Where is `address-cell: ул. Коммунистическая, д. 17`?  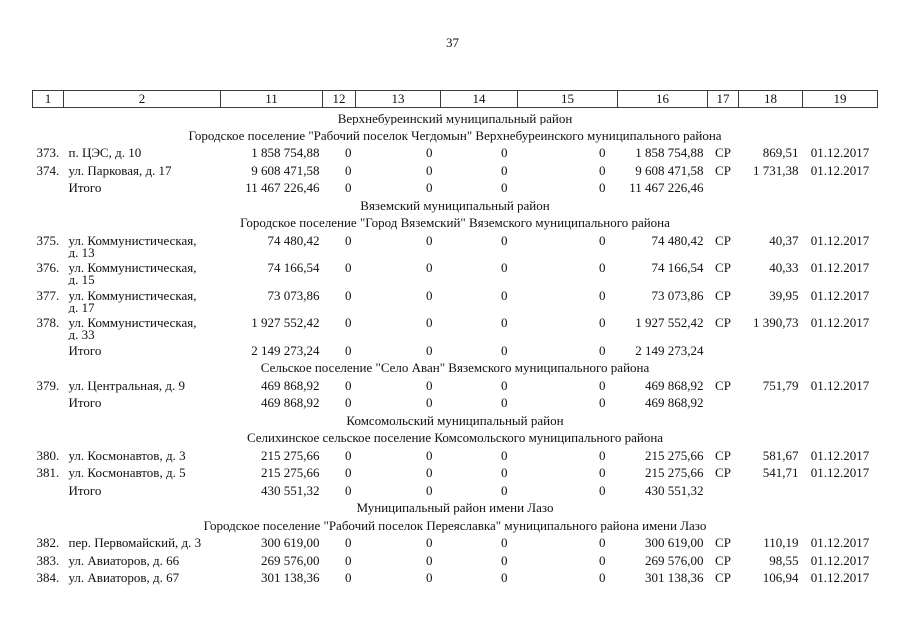 address-cell: ул. Коммунистическая, д. 17 is located at coordinates (142, 299).